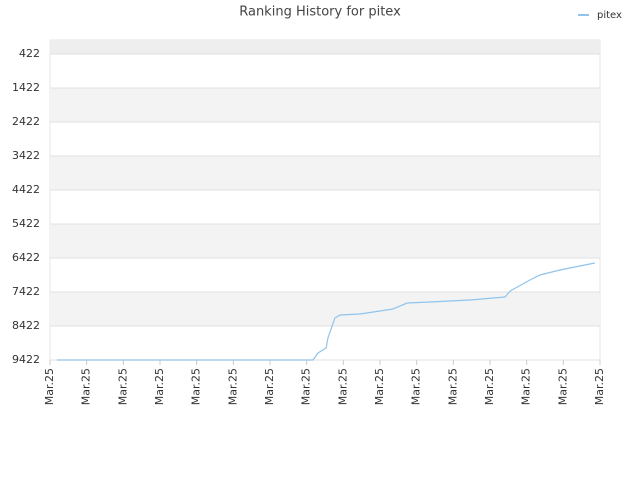  I want to click on y-tick-label: 4422, so click(26, 189).